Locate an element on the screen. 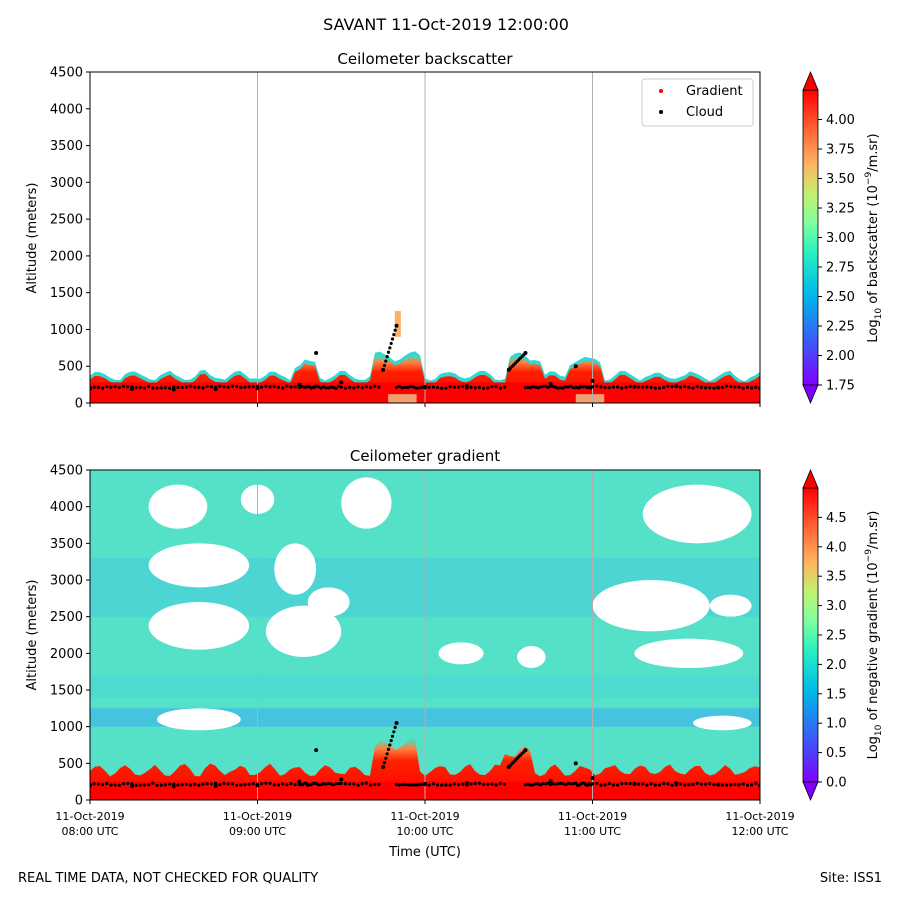  legend-gradient-marker is located at coordinates (661, 91).